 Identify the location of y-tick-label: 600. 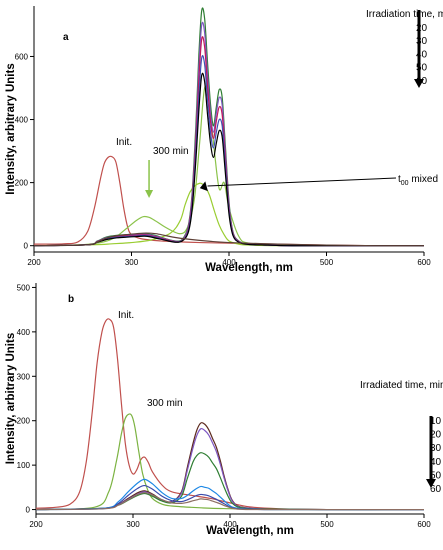
(22, 56).